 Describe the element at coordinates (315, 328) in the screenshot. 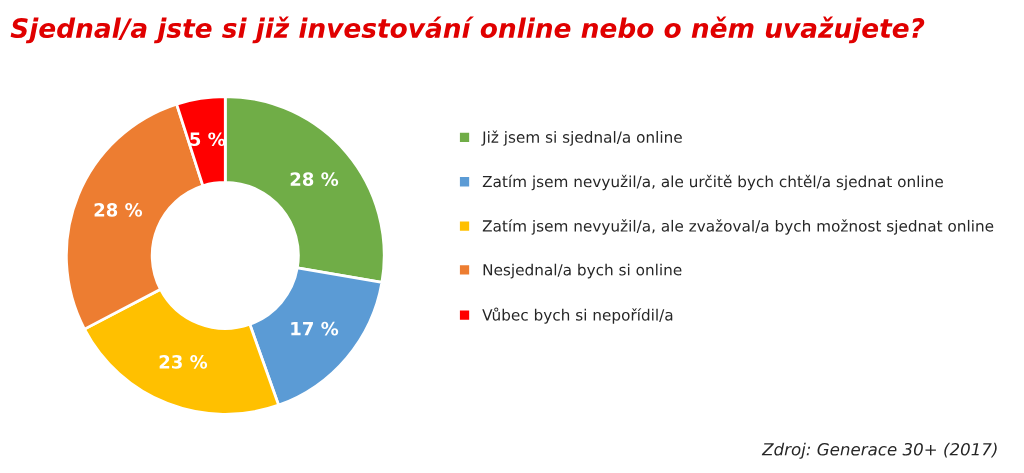

I see `data-label: 17 %` at that location.